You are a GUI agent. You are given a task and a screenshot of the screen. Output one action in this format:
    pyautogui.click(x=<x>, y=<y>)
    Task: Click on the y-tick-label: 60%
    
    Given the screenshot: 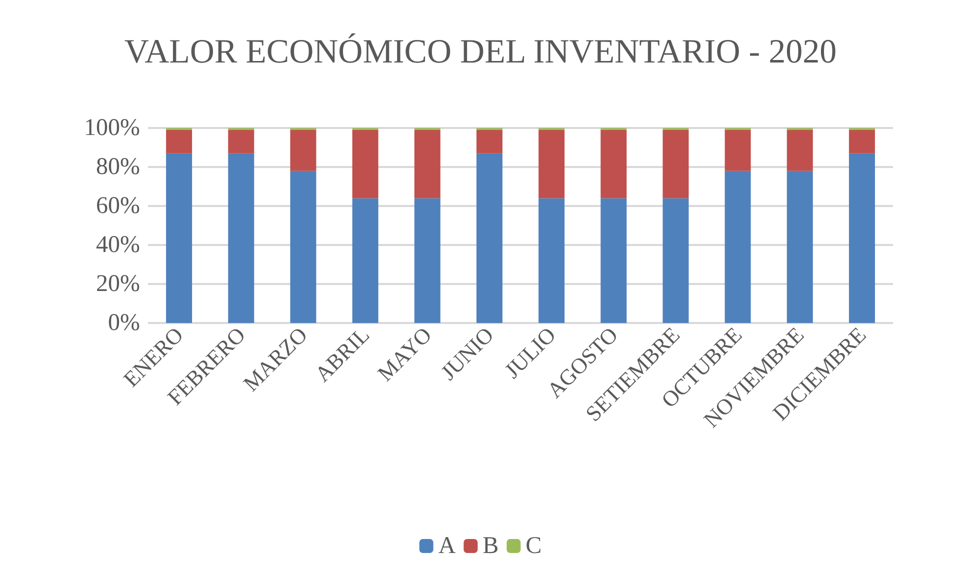 What is the action you would take?
    pyautogui.click(x=118, y=206)
    